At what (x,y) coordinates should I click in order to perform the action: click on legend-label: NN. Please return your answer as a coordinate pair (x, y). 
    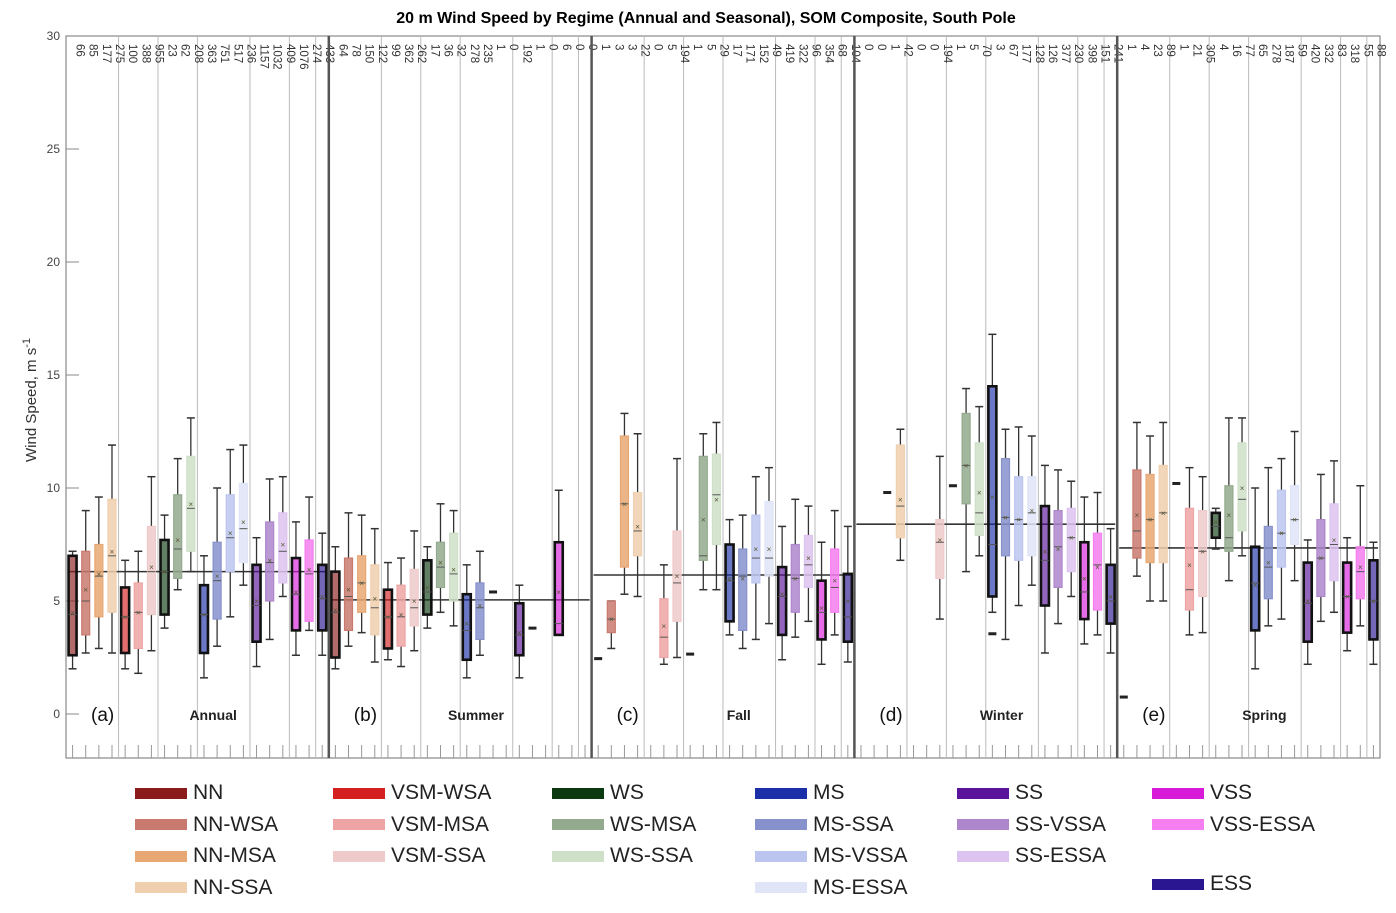
    Looking at the image, I should click on (208, 792).